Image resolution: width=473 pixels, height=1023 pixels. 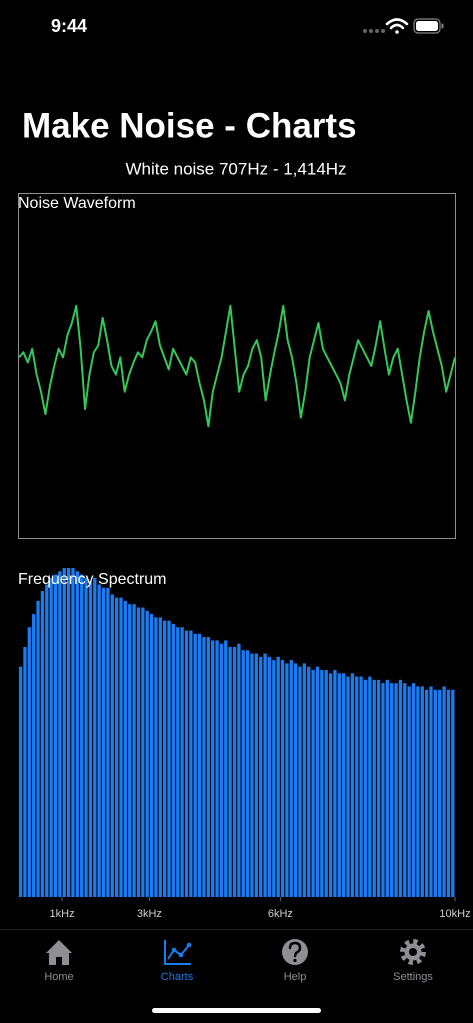 I want to click on wifi-icon, so click(x=397, y=26).